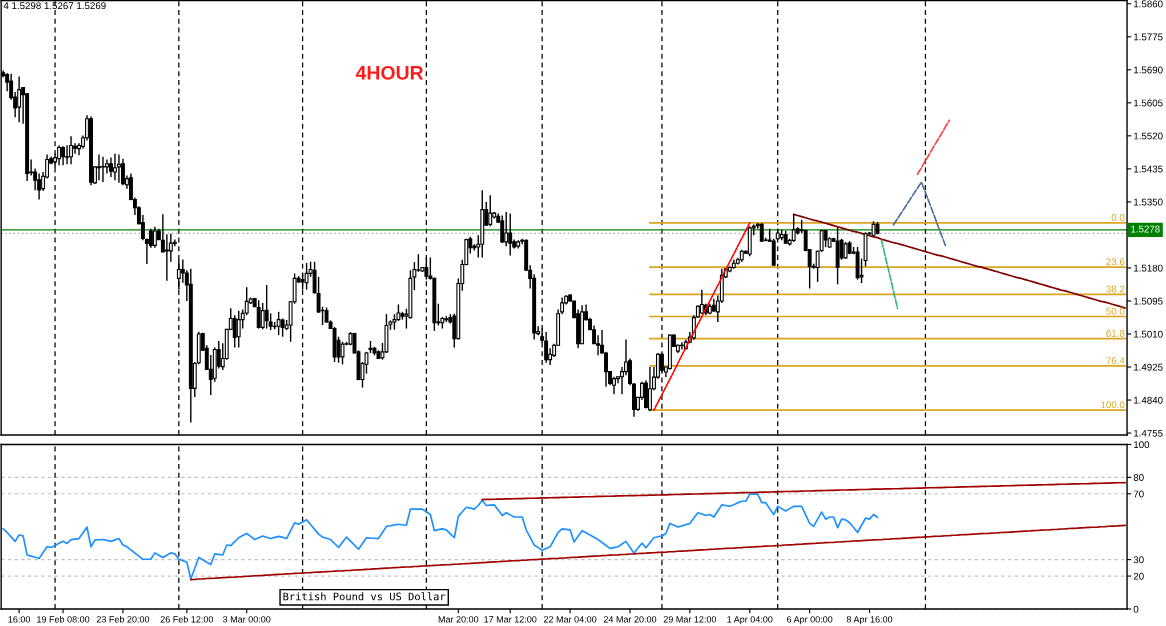 Image resolution: width=1166 pixels, height=626 pixels. I want to click on x-tick-label: 3 Mar 00:00, so click(246, 619).